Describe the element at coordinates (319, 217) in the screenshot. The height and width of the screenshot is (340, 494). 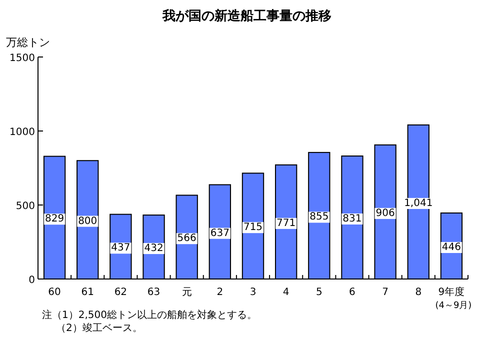
I see `data-label: 855` at that location.